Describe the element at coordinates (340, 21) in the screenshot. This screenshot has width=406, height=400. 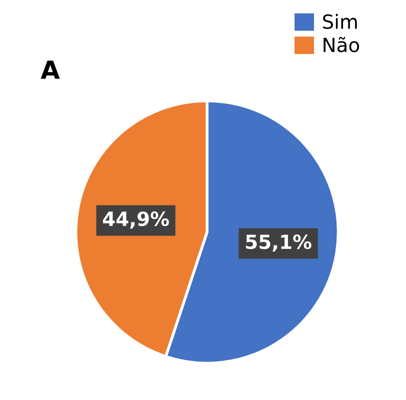
I see `legend-label: Sim` at that location.